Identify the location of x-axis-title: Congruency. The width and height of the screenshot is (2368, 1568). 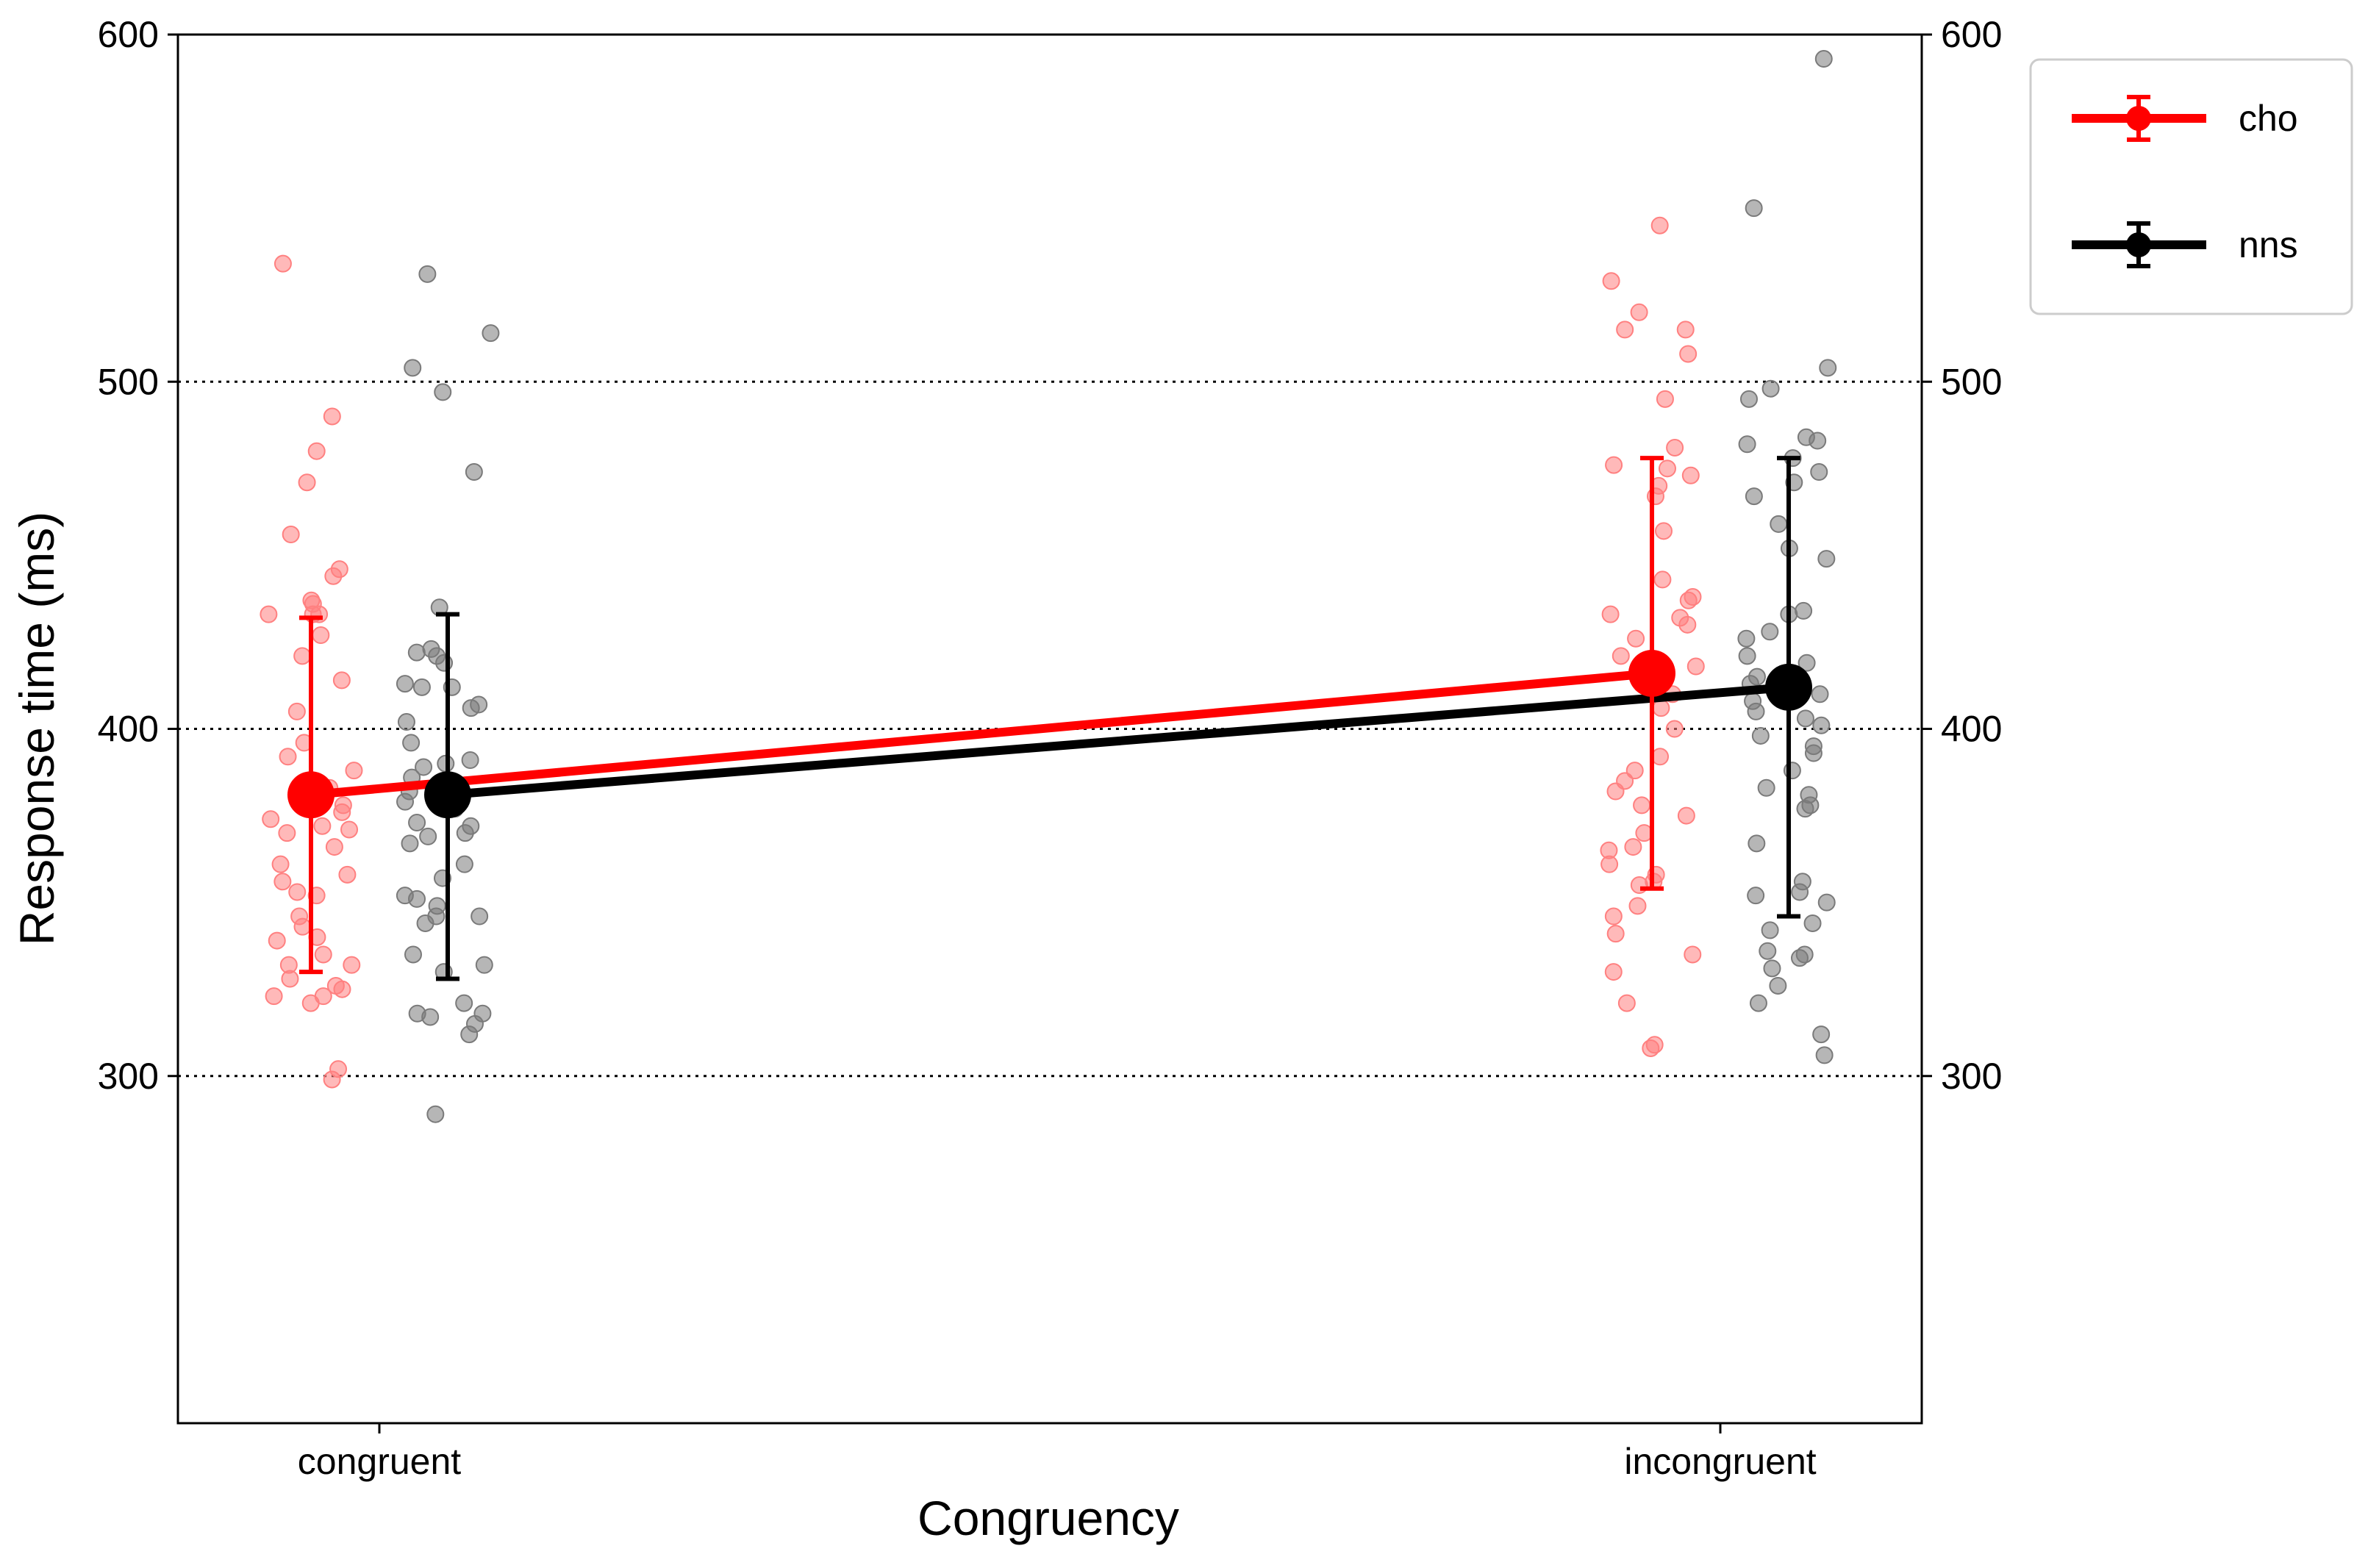
(1048, 1518).